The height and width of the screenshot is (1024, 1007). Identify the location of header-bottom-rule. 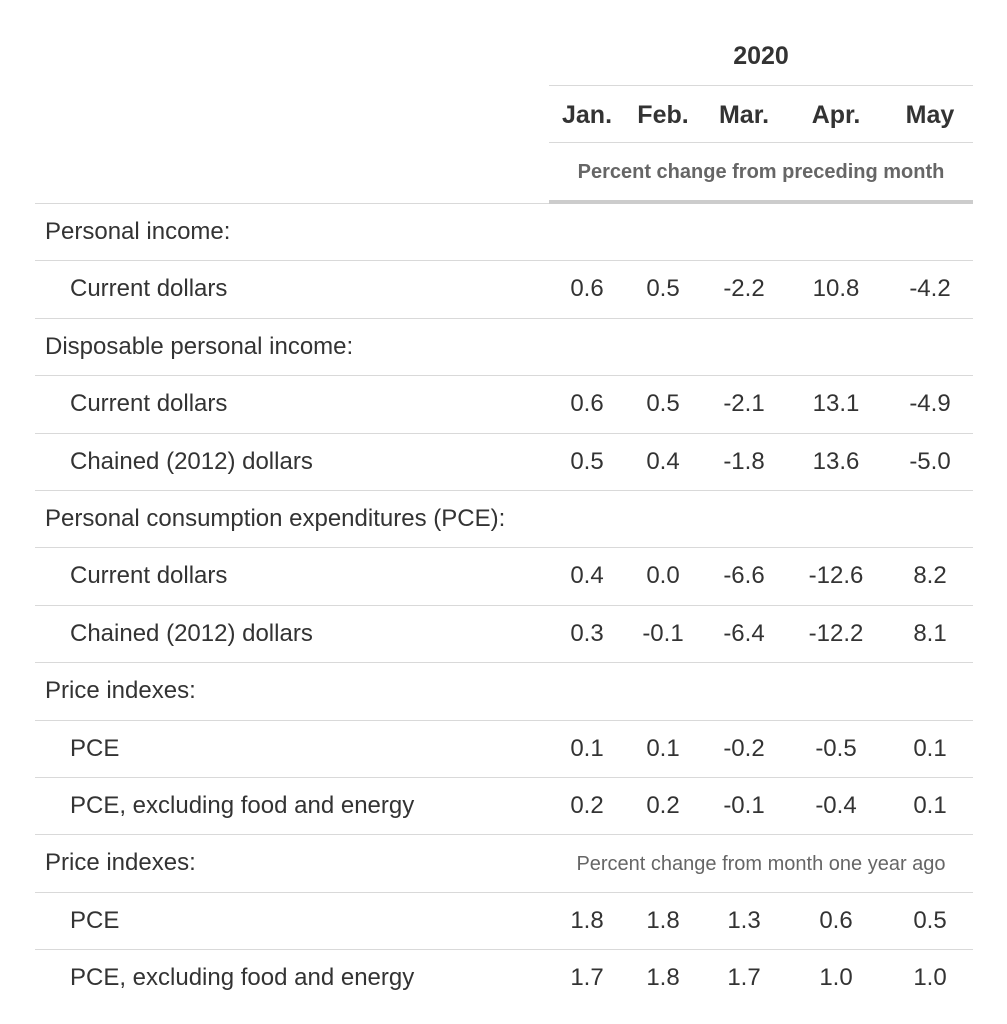
(761, 202).